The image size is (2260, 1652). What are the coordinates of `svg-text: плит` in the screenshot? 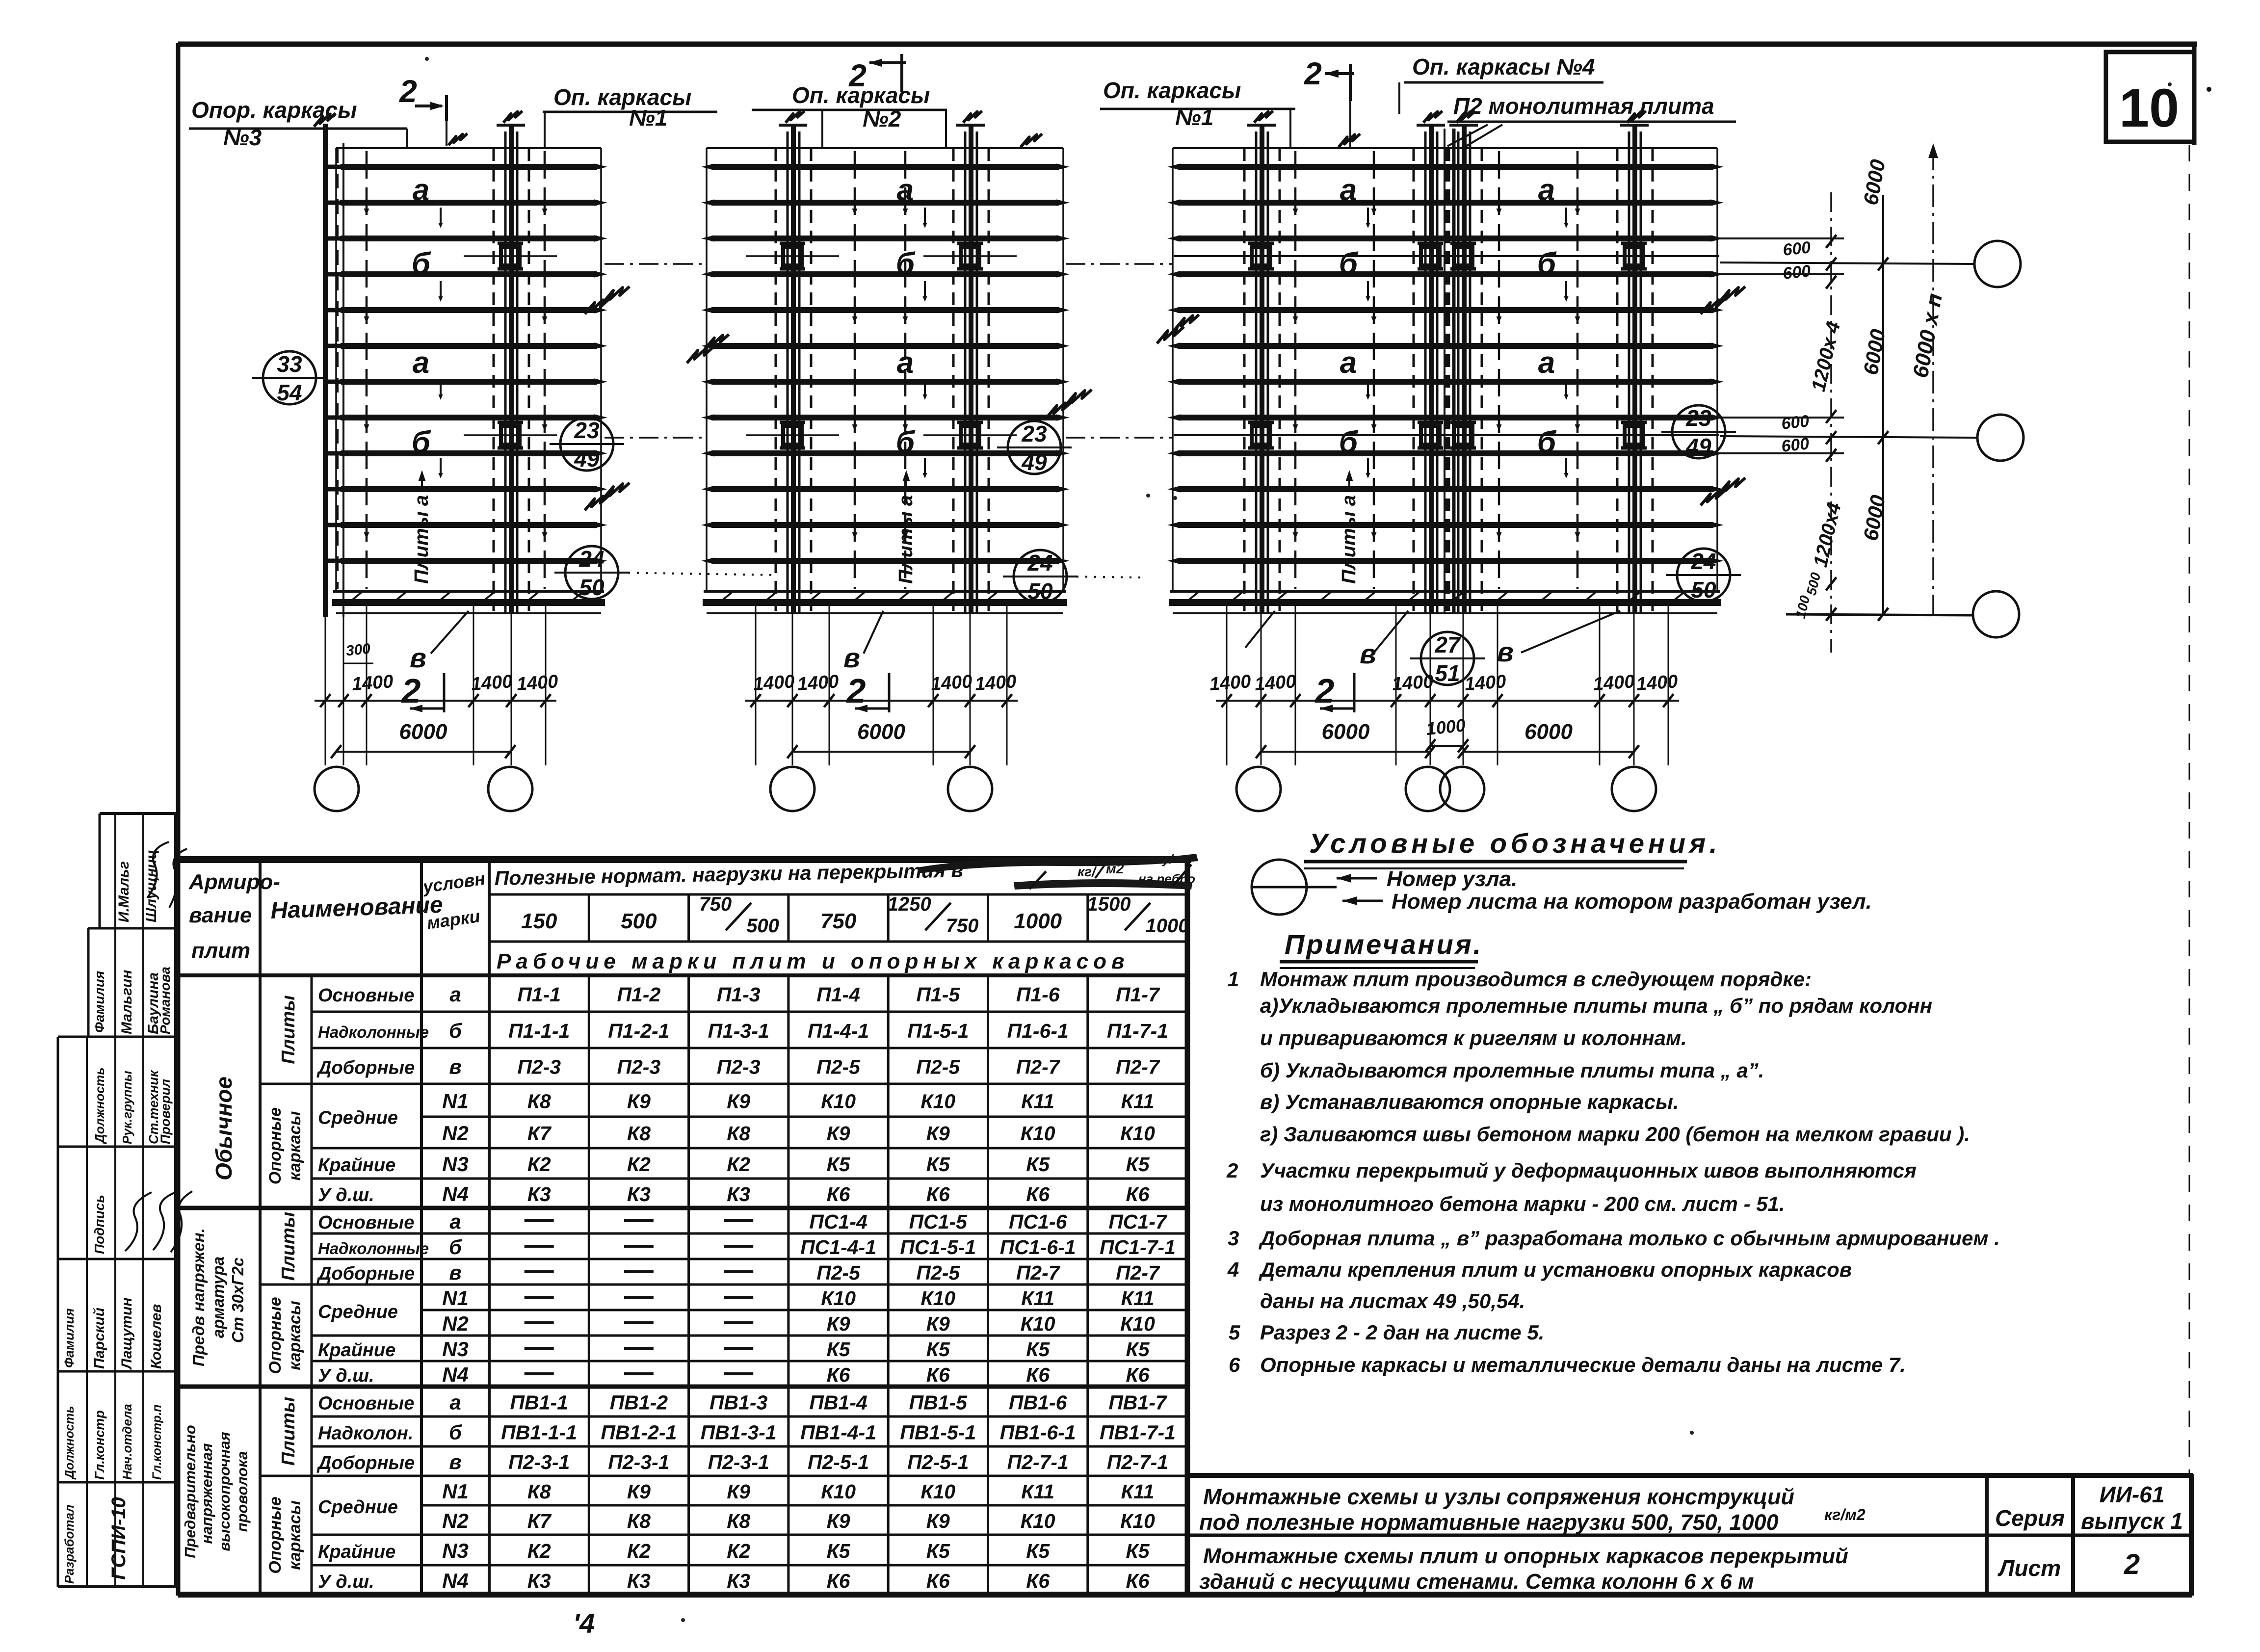 It's located at (221, 951).